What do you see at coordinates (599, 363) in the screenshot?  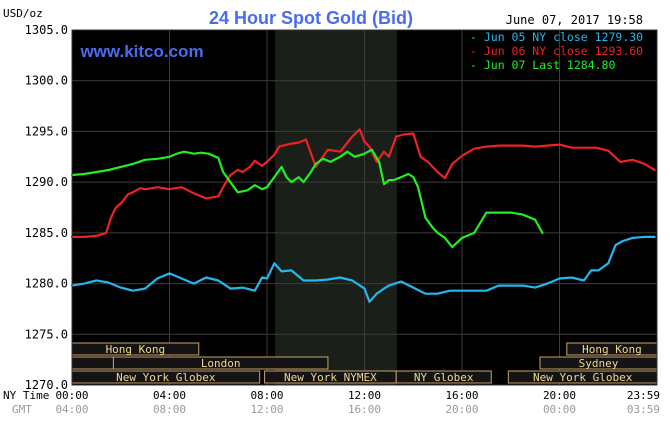 I see `session-label: Sydney` at bounding box center [599, 363].